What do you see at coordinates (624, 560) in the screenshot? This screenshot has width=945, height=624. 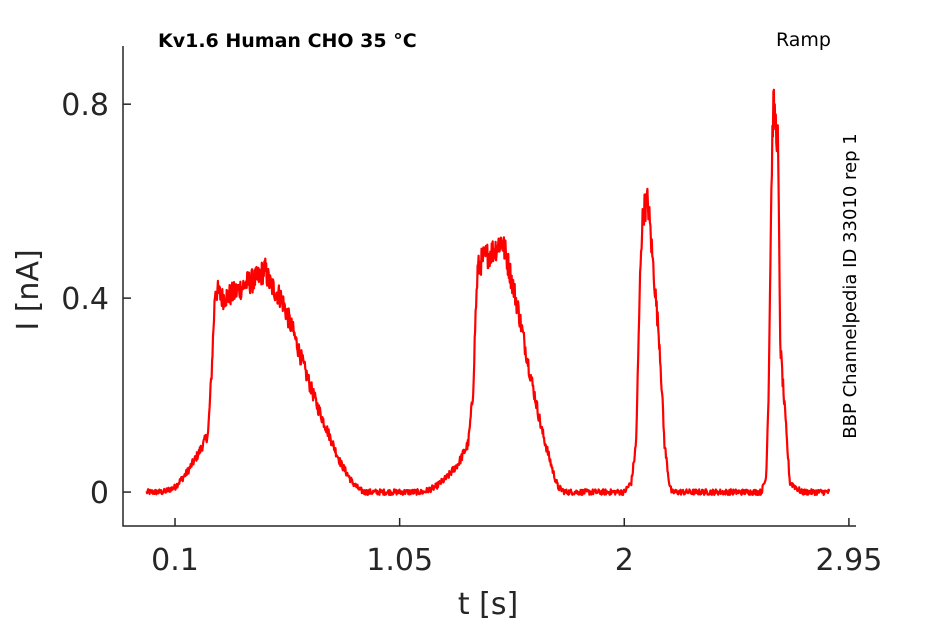 I see `x-tick-label: 2` at bounding box center [624, 560].